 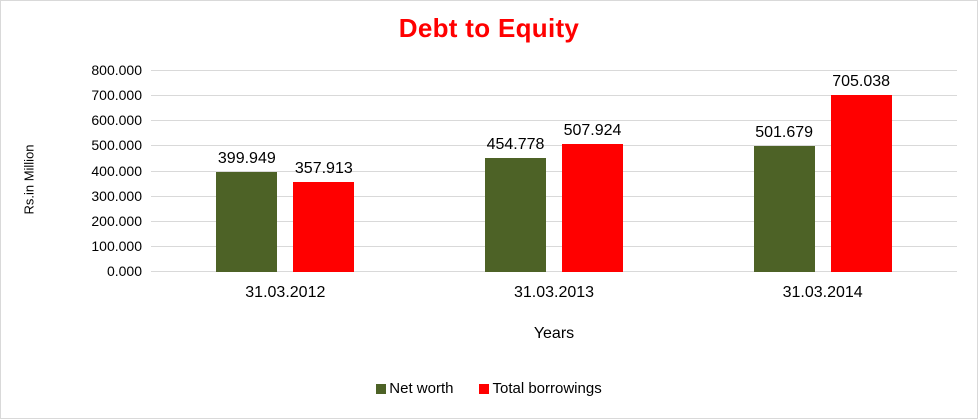 What do you see at coordinates (592, 131) in the screenshot?
I see `bar-value-label: 507.924` at bounding box center [592, 131].